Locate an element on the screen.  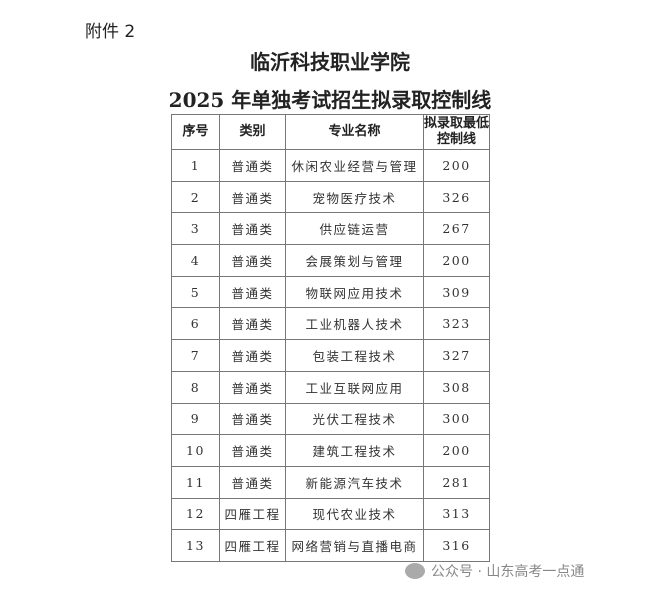
table-row: 9 普通类 光伏工程技术 300 is located at coordinates (330, 419).